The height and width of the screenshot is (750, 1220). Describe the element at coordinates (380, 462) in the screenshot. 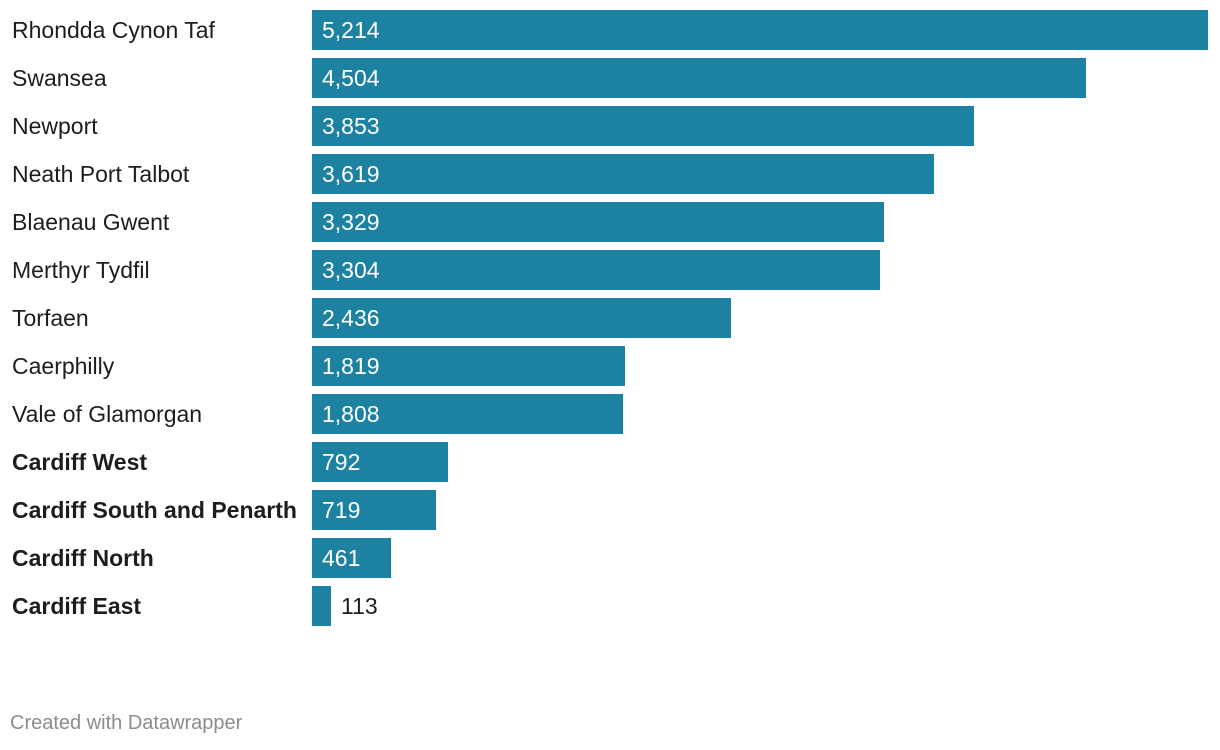

I see `bar-cardiff-west` at that location.